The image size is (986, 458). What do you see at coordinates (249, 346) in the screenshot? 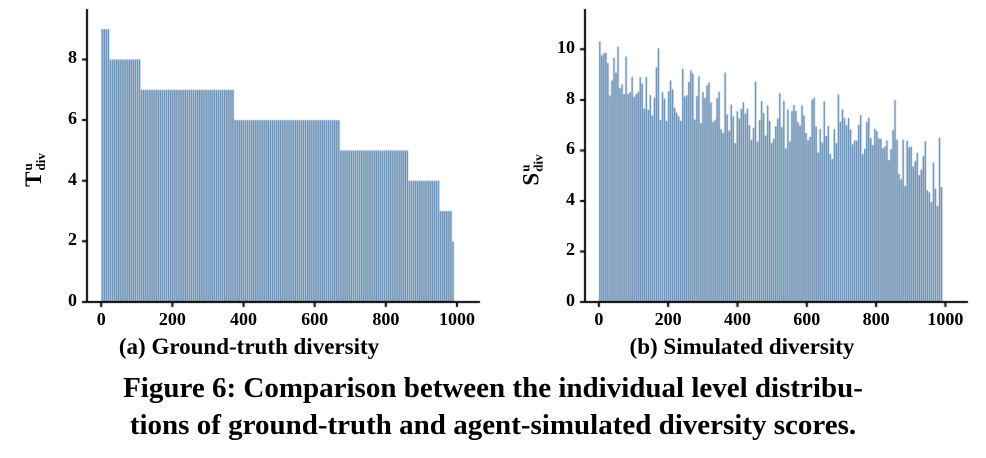
I see `subcaption-a: (a) Ground-truth diversity` at bounding box center [249, 346].